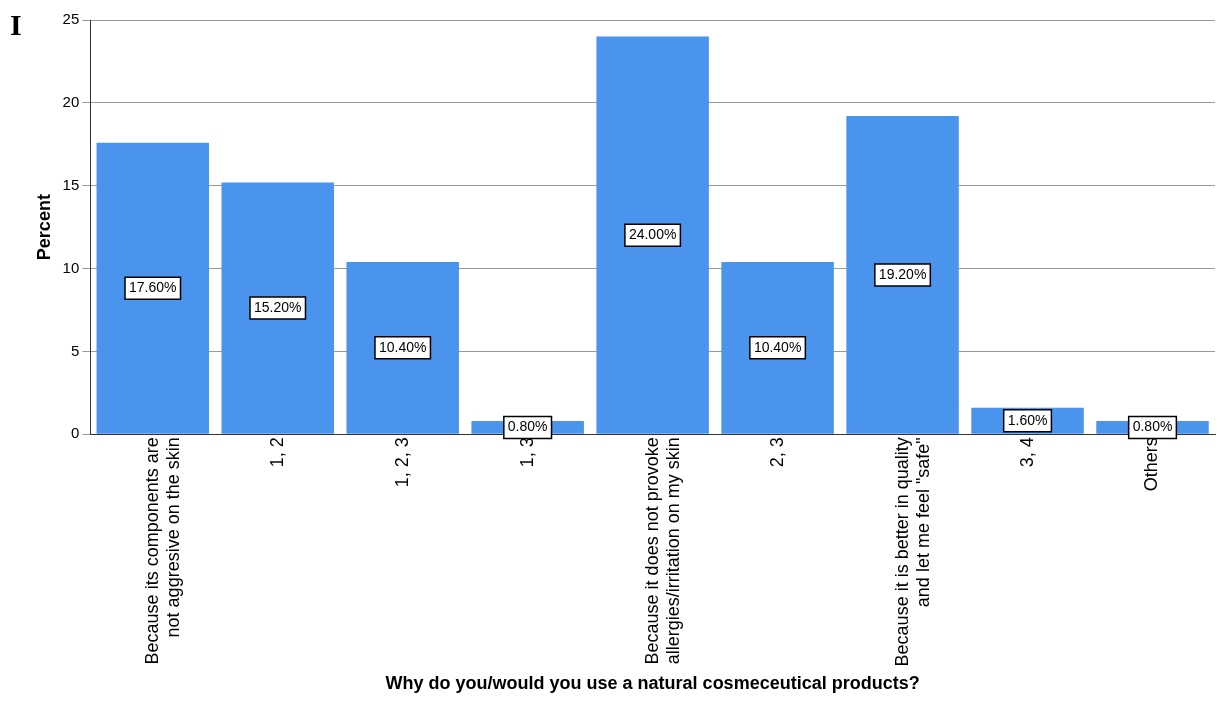 This screenshot has width=1225, height=704. I want to click on y-axis-title: Percent, so click(43, 227).